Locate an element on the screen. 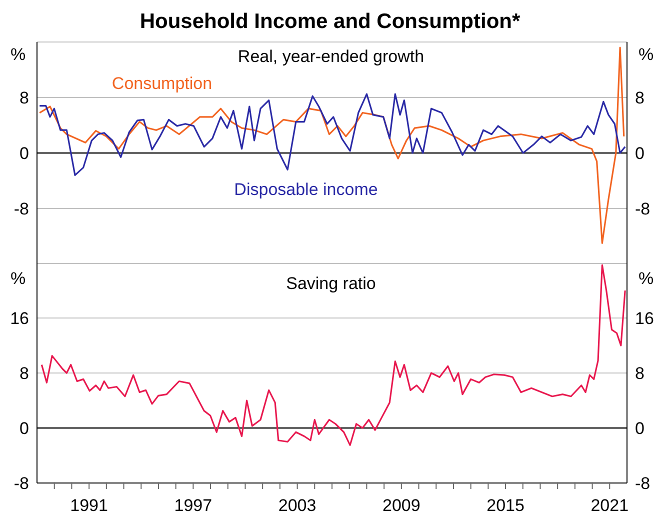  line-series is located at coordinates (332, 134).